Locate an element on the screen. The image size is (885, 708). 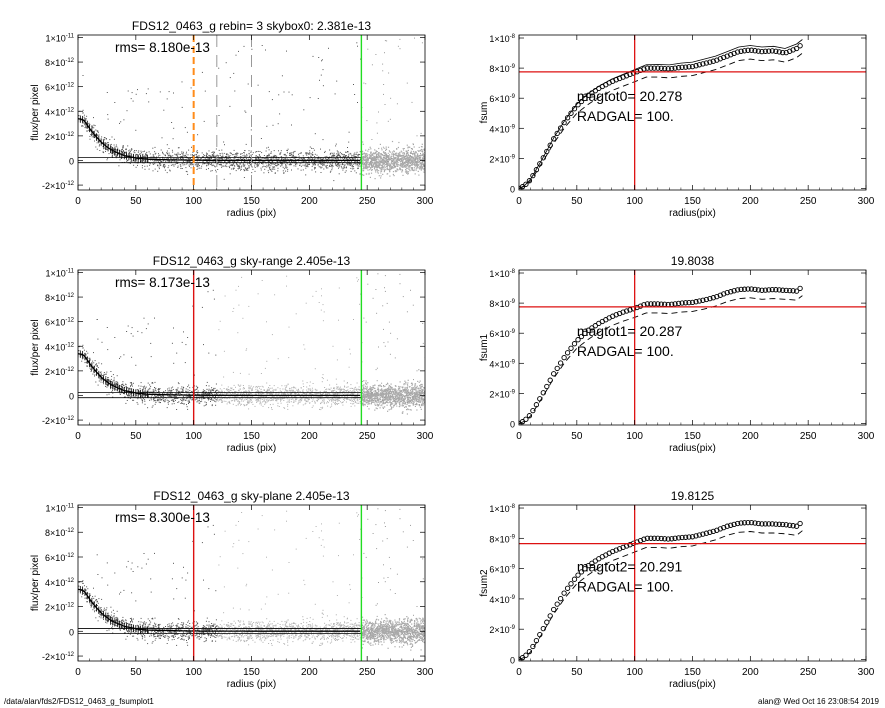
fsum-point is located at coordinates (560, 128).